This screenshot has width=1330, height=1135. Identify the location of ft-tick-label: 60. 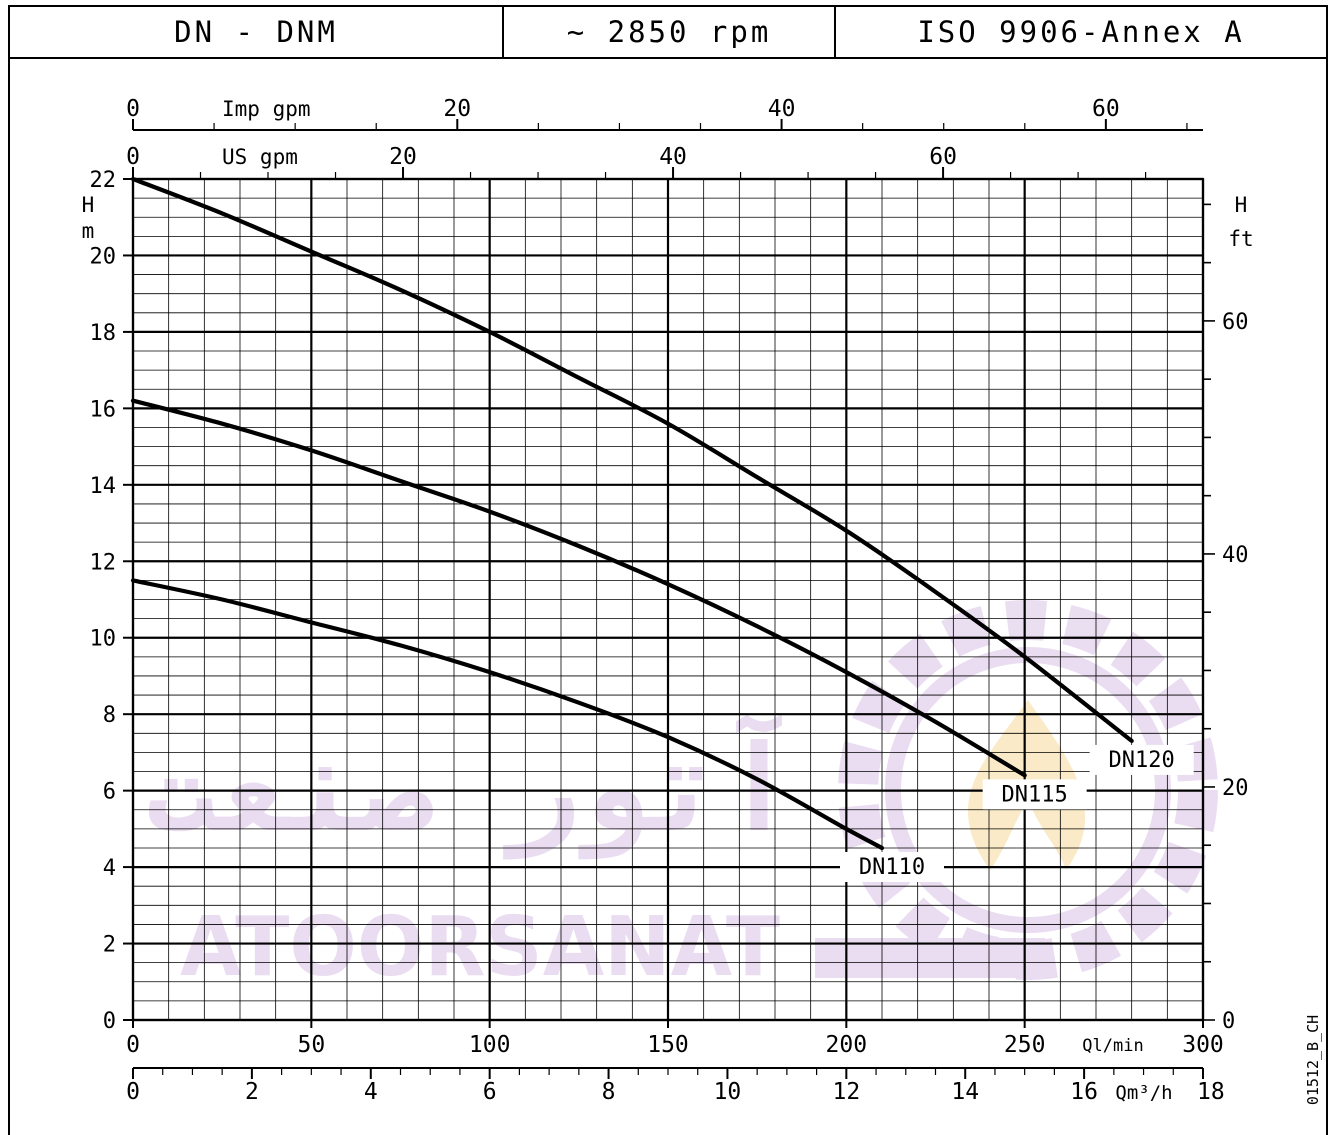
(1235, 322).